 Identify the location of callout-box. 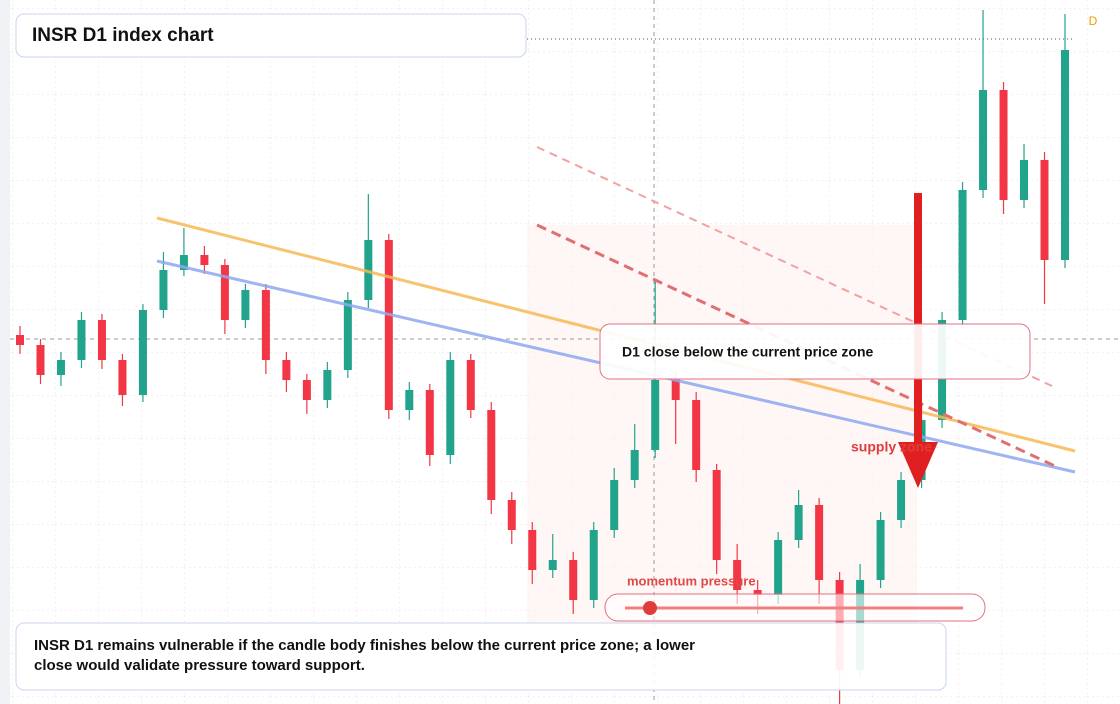
(815, 351).